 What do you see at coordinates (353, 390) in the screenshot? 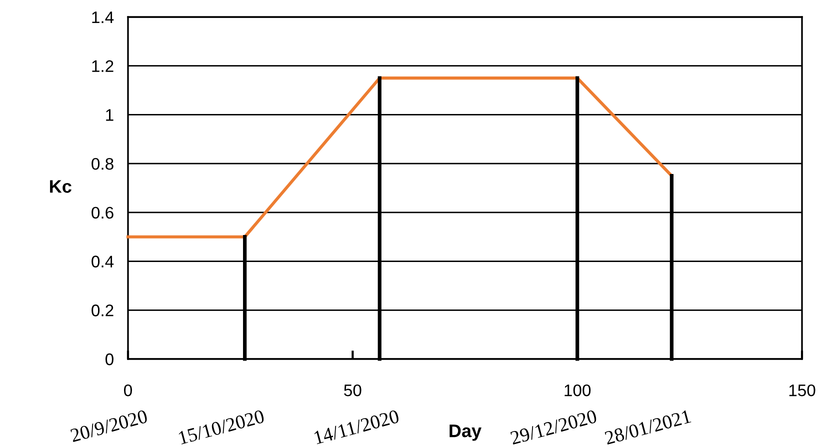
I see `x-tick-label: 50` at bounding box center [353, 390].